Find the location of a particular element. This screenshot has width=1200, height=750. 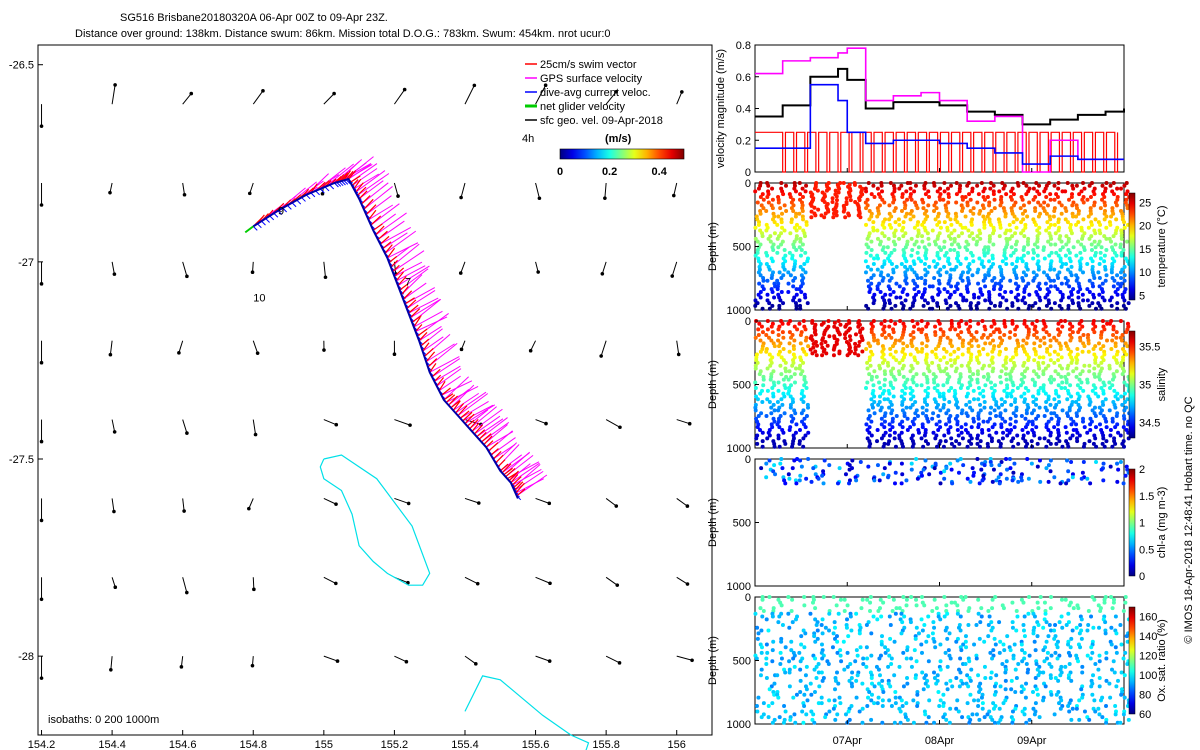

colorbar-tick-label: 120 is located at coordinates (1148, 657).